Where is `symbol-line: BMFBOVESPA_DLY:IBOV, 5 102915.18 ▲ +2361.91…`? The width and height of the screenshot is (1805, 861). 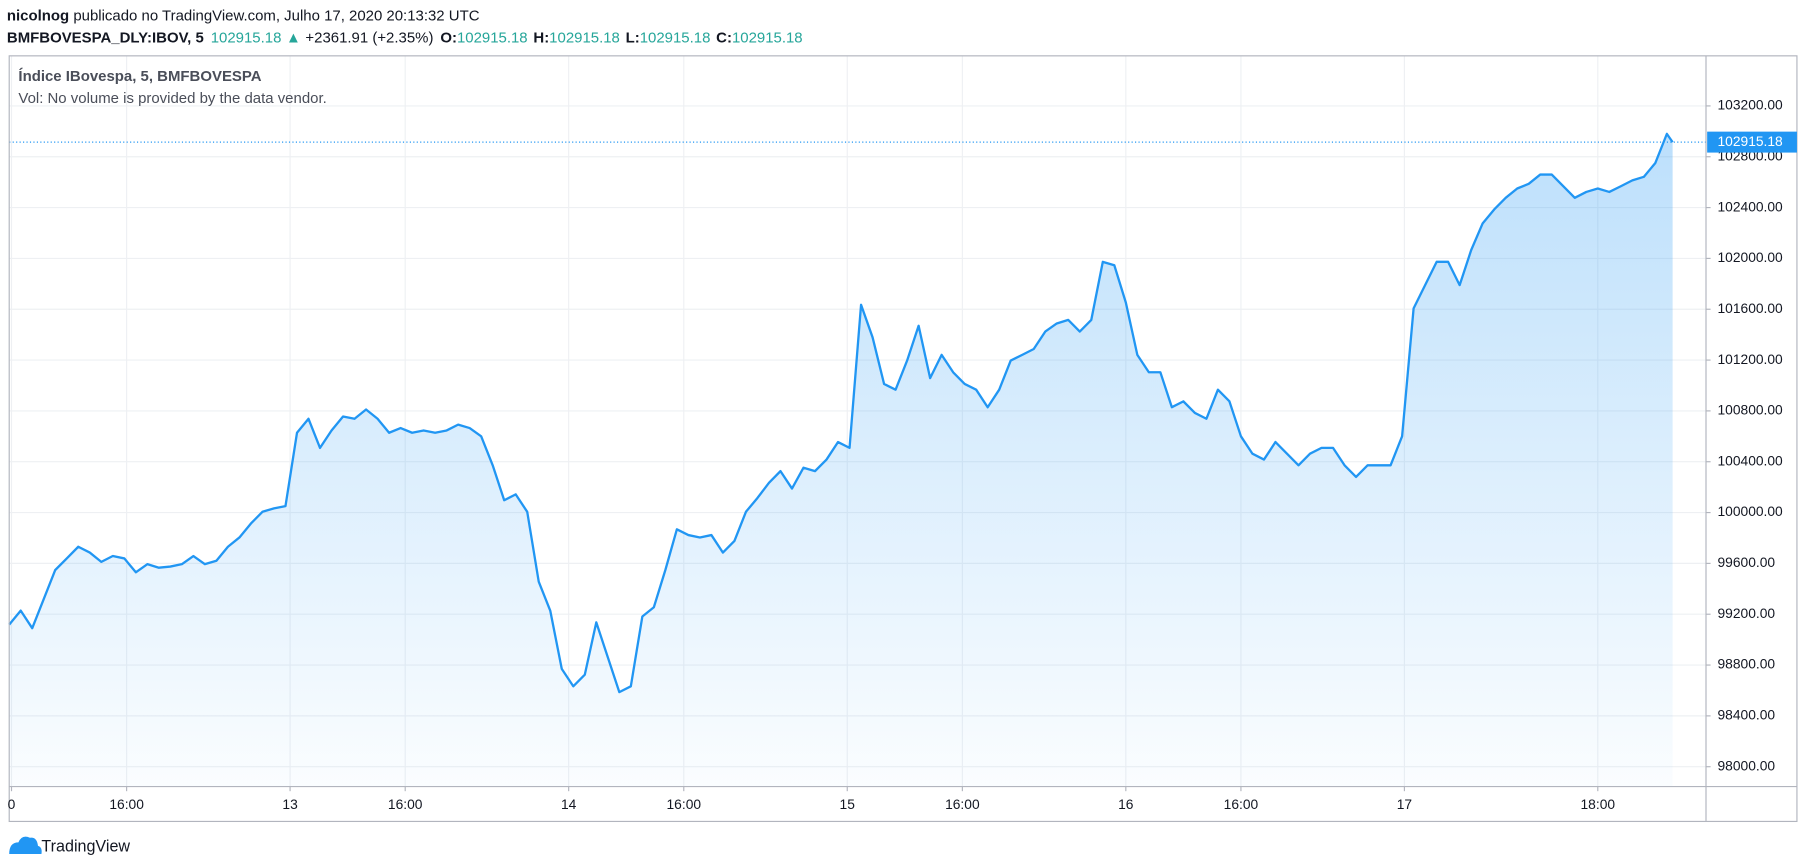 symbol-line: BMFBOVESPA_DLY:IBOV, 5 102915.18 ▲ +2361.91… is located at coordinates (405, 37).